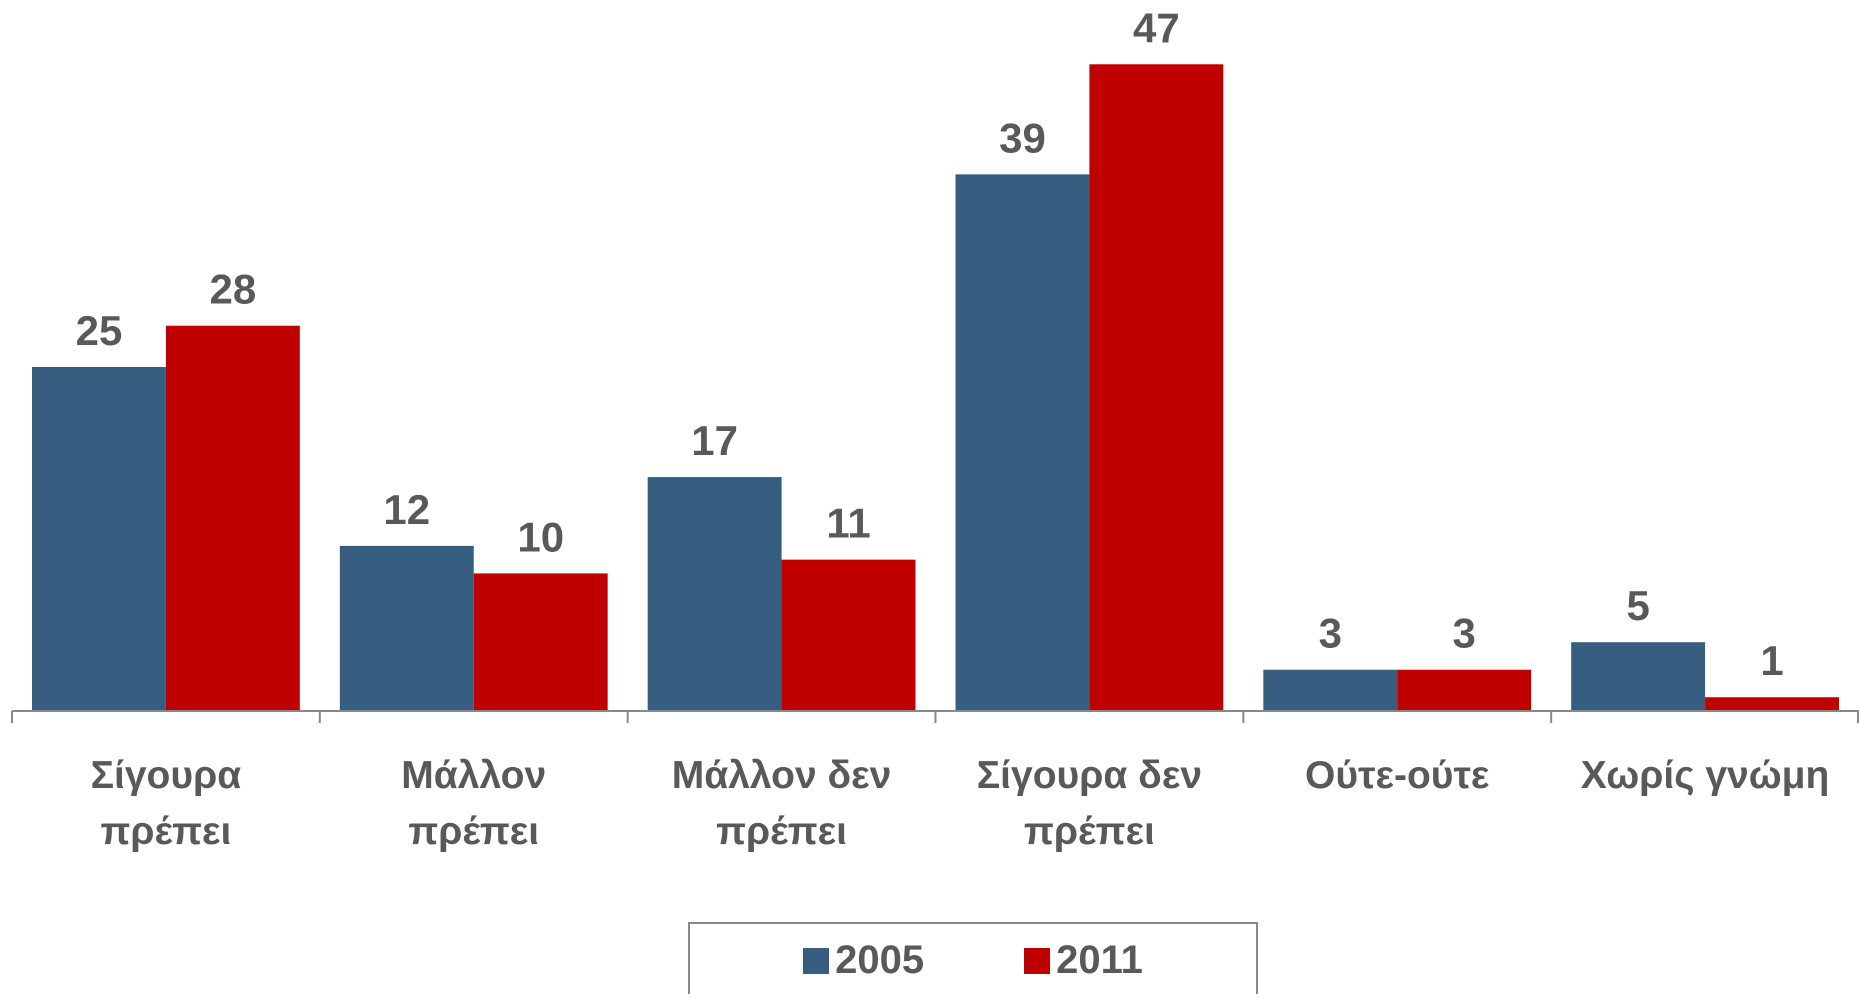 Image resolution: width=1859 pixels, height=994 pixels. I want to click on x-tick-label: Σίγουρα πρέπει, so click(166, 803).